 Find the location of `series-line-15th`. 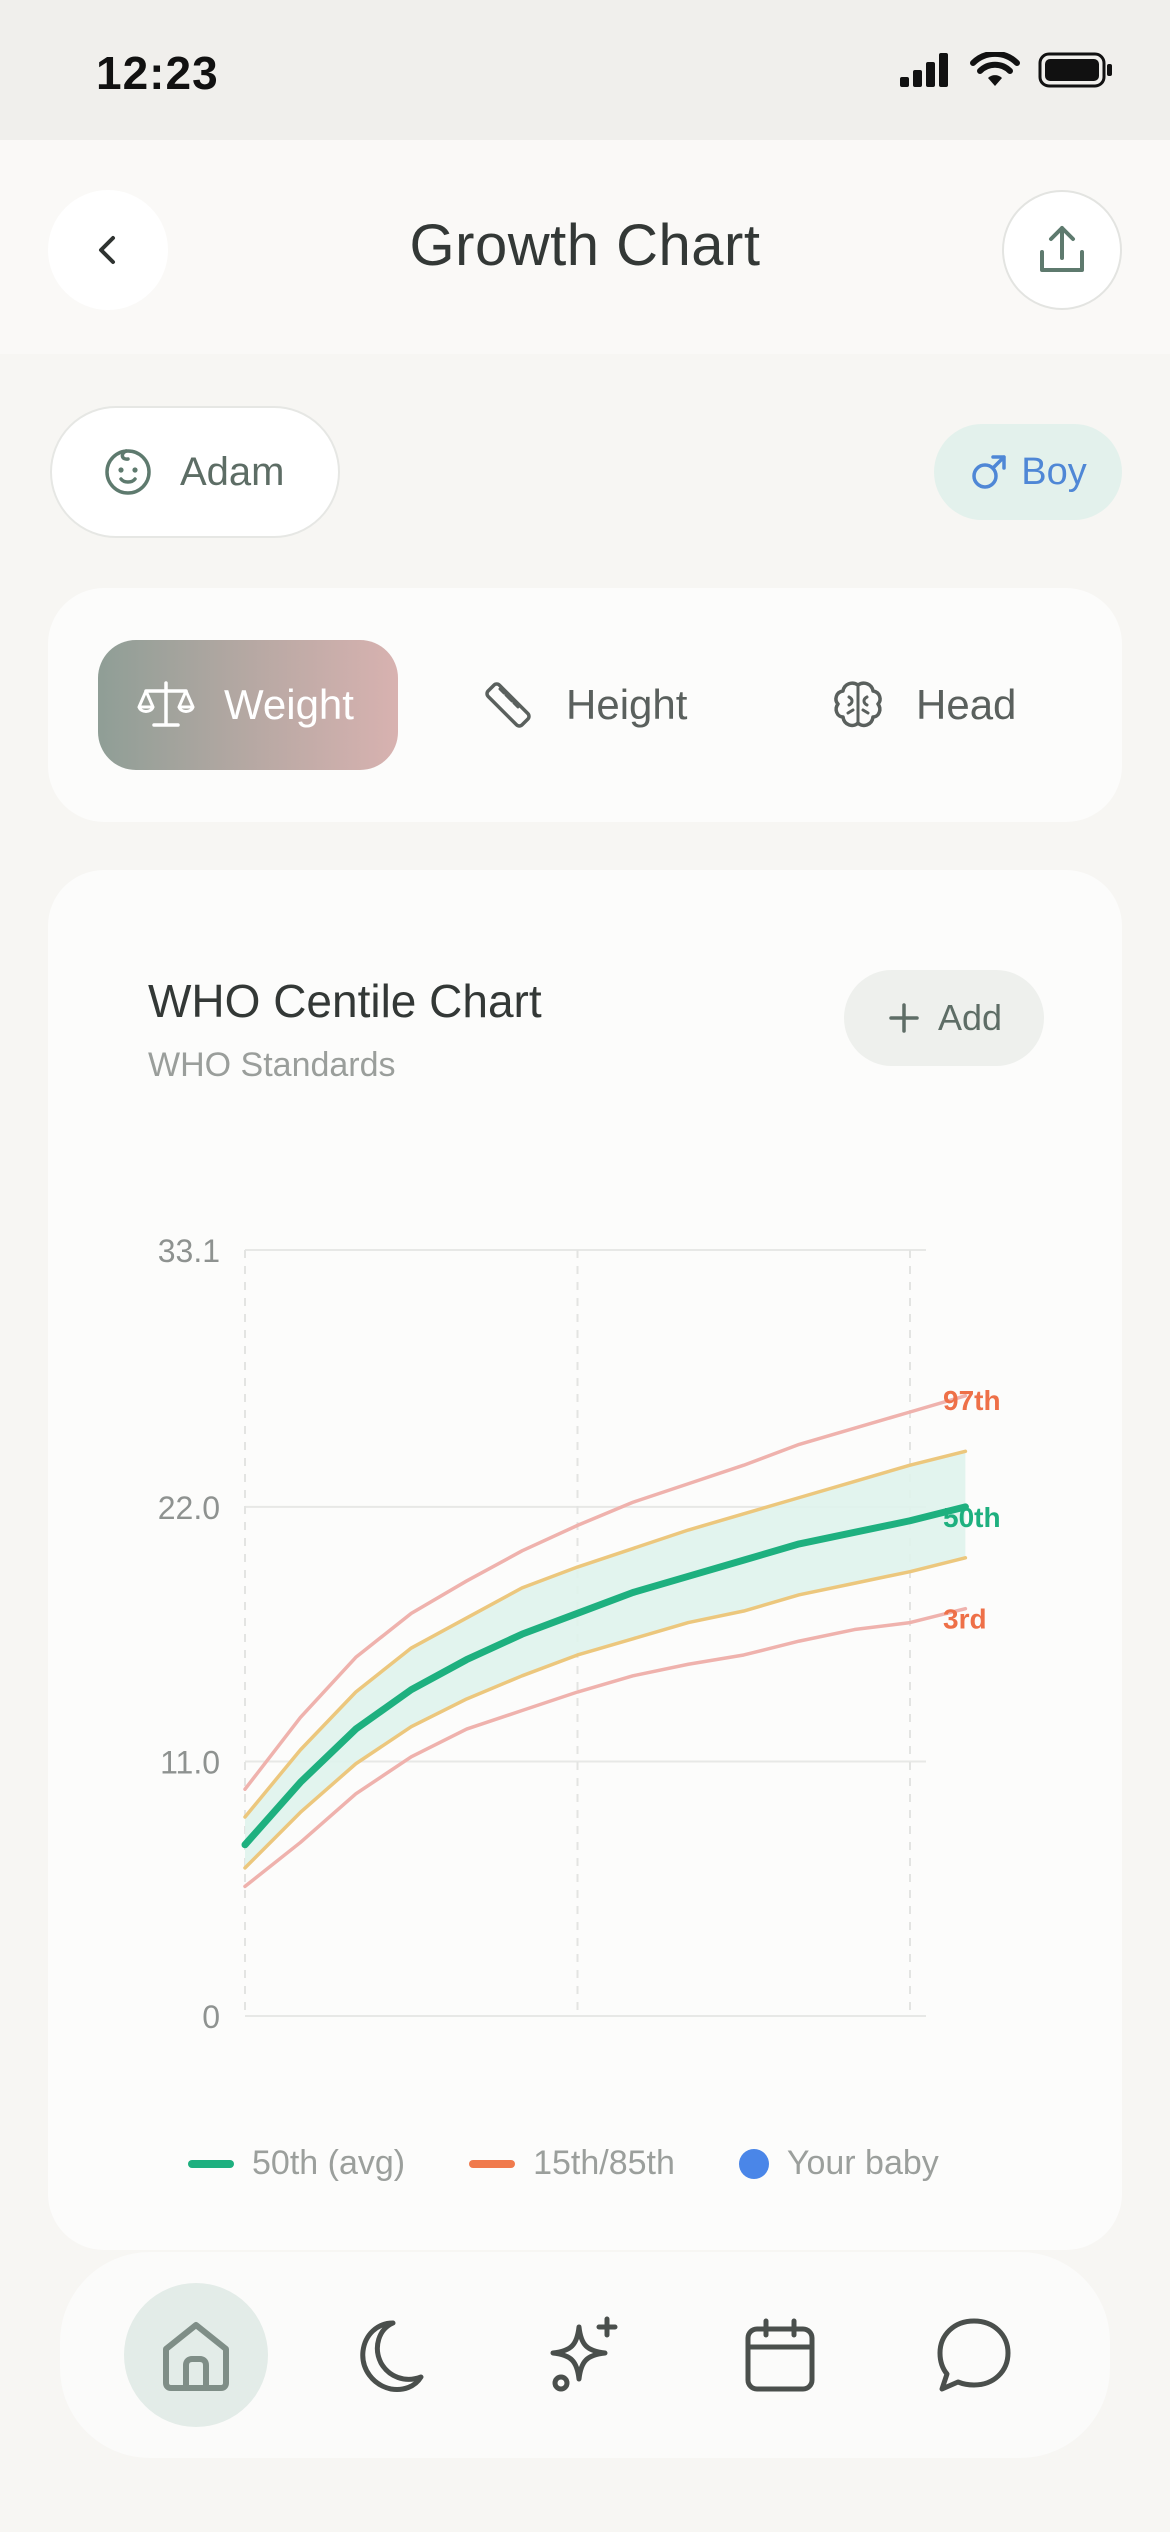

series-line-15th is located at coordinates (605, 1713).